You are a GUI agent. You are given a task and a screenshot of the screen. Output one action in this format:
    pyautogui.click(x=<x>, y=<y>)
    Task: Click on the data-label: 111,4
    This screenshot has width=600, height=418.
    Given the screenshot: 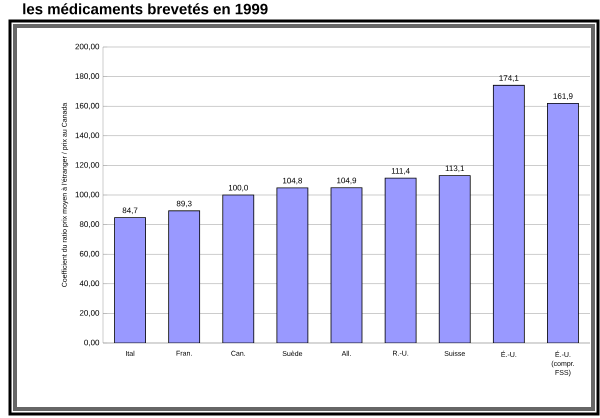 What is the action you would take?
    pyautogui.click(x=401, y=171)
    